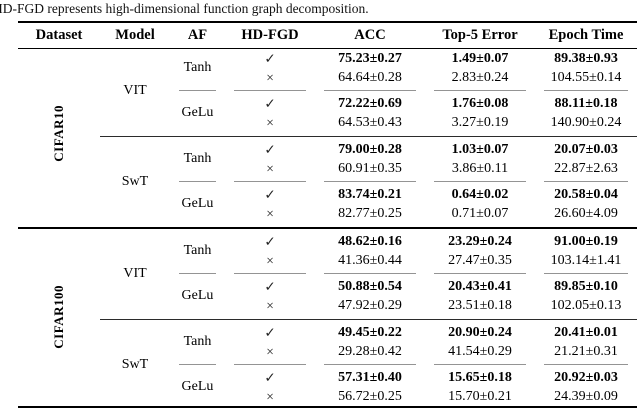 The height and width of the screenshot is (417, 640). What do you see at coordinates (586, 286) in the screenshot?
I see `epoch-value-cell: 89.85±0.10` at bounding box center [586, 286].